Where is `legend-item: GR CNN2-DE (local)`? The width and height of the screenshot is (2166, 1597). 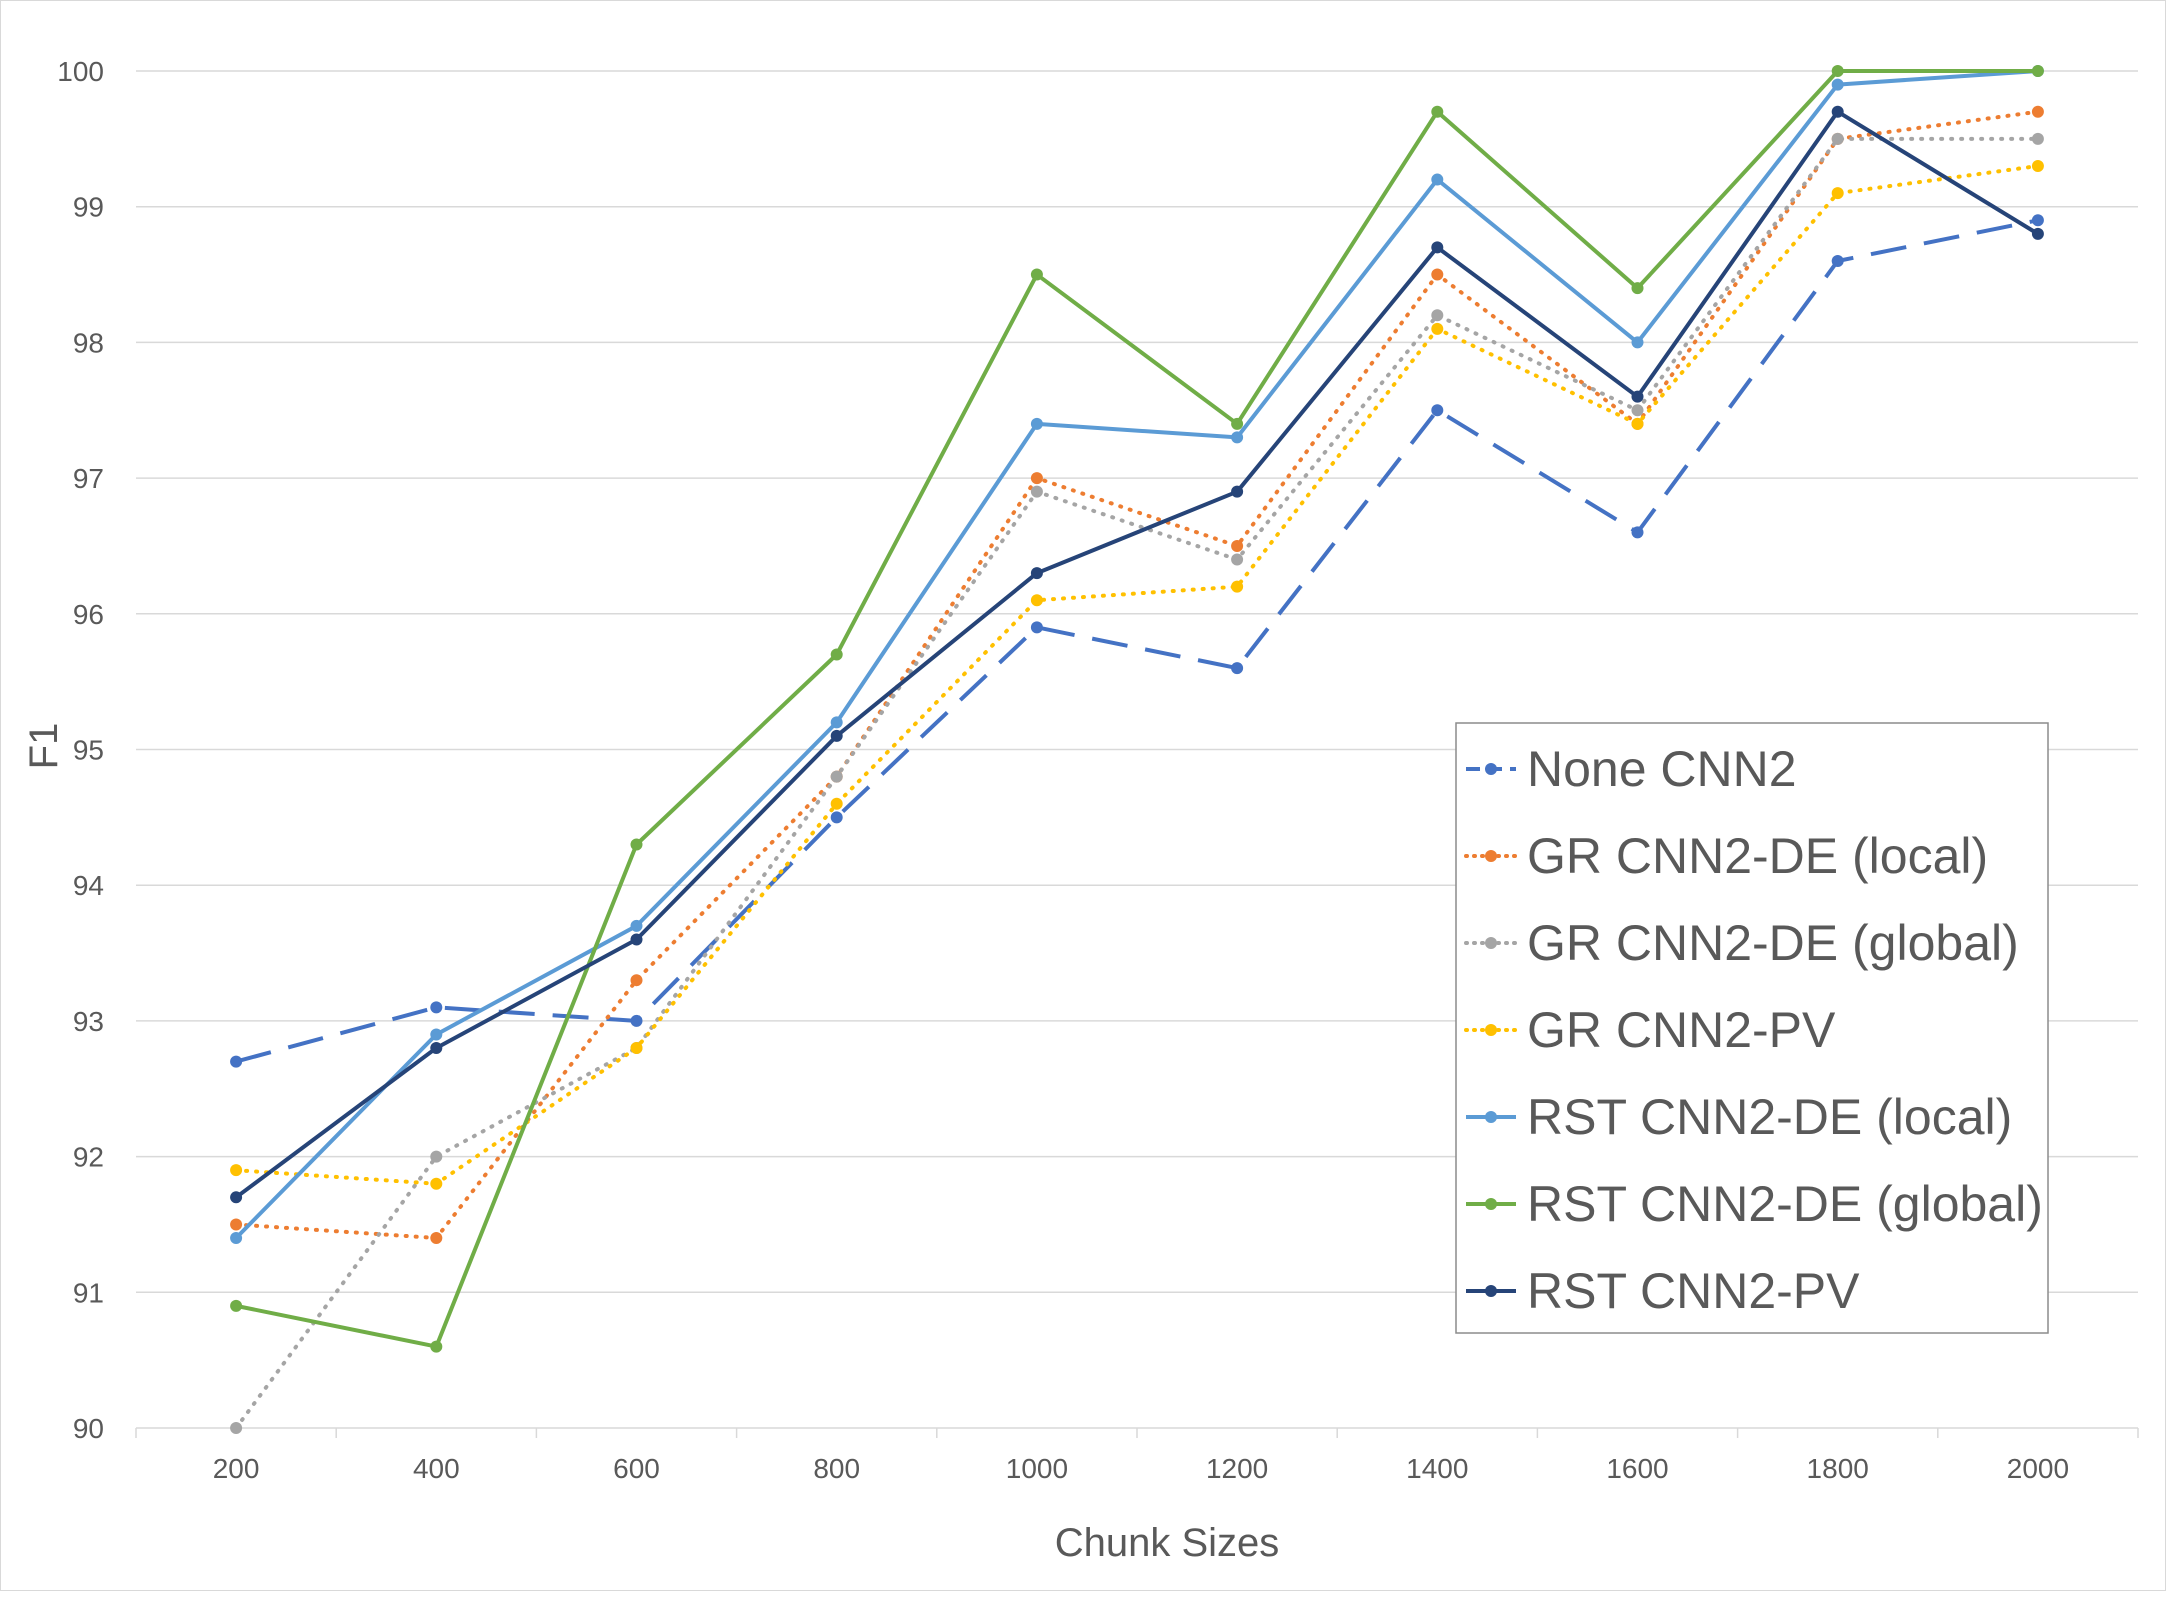 legend-item: GR CNN2-DE (local) is located at coordinates (1726, 856).